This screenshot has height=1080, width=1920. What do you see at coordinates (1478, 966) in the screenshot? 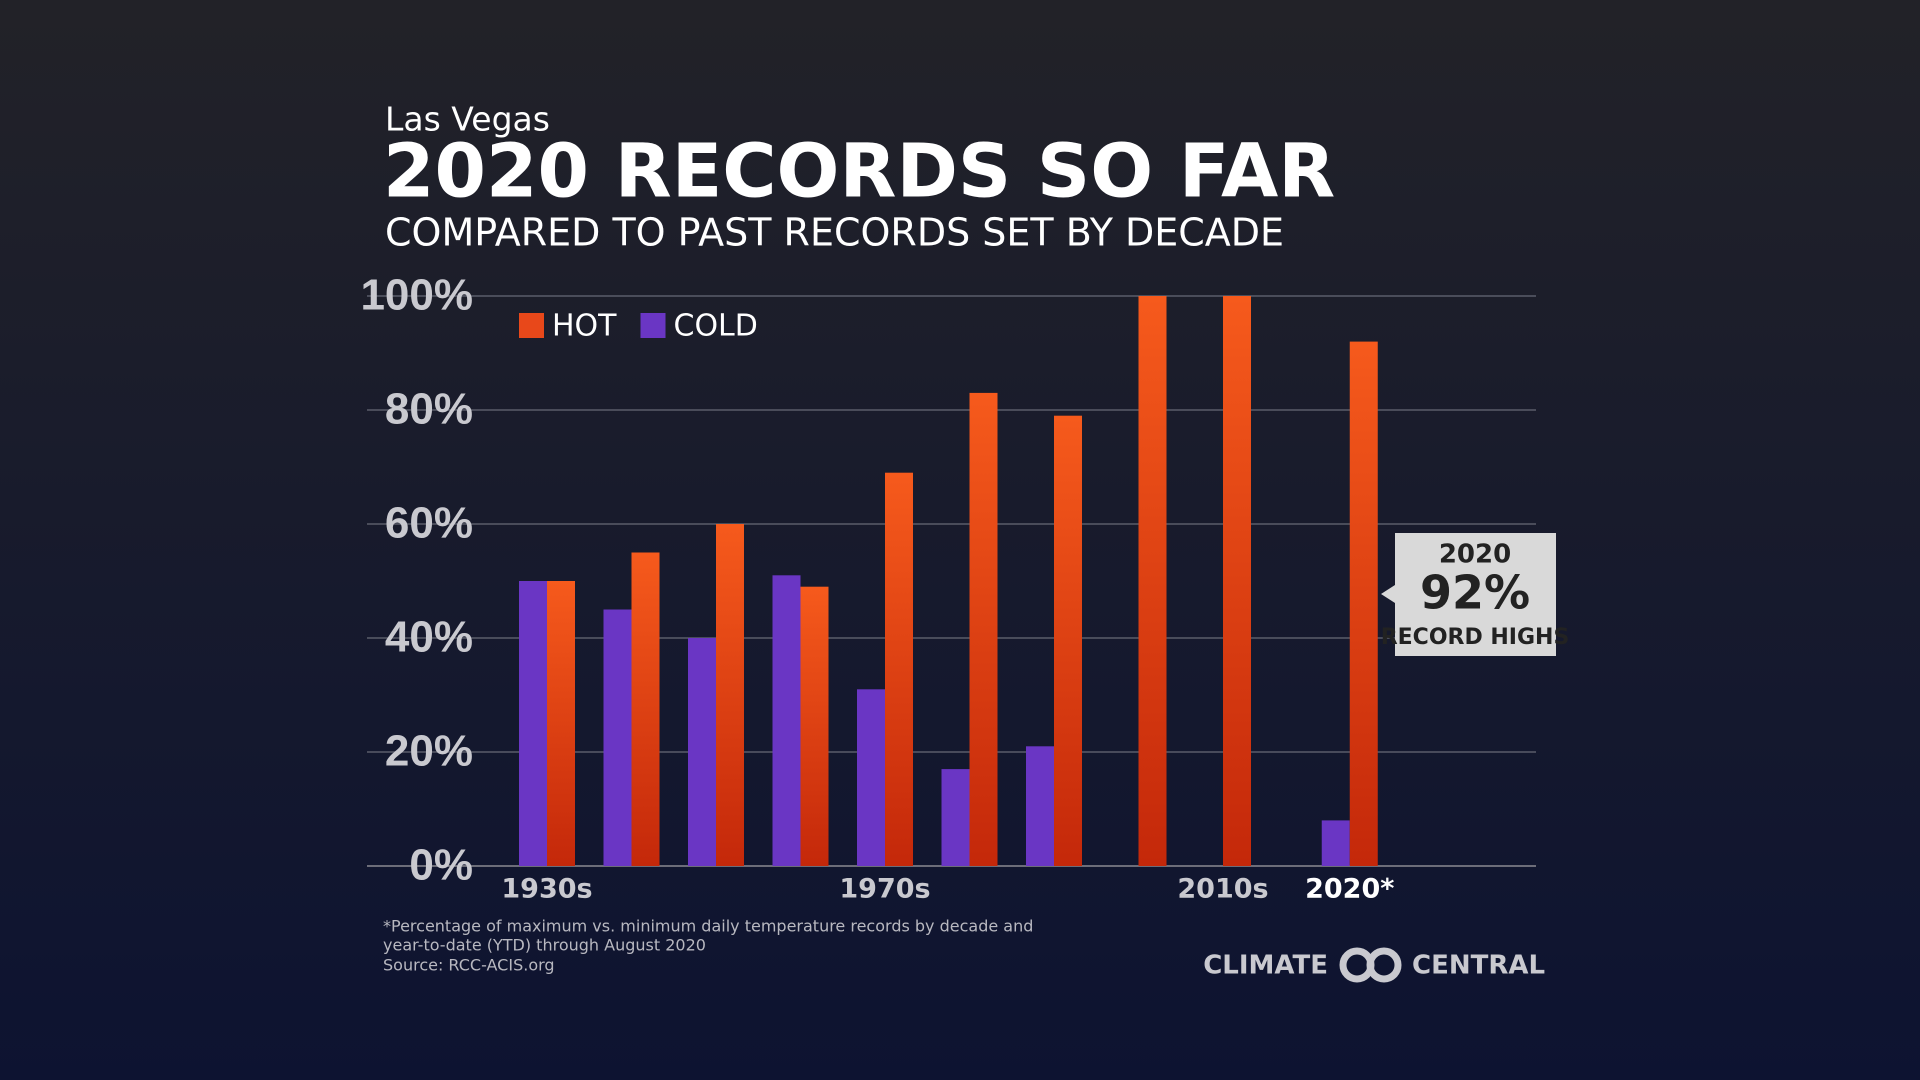
I see `logo-text: CENTRAL` at bounding box center [1478, 966].